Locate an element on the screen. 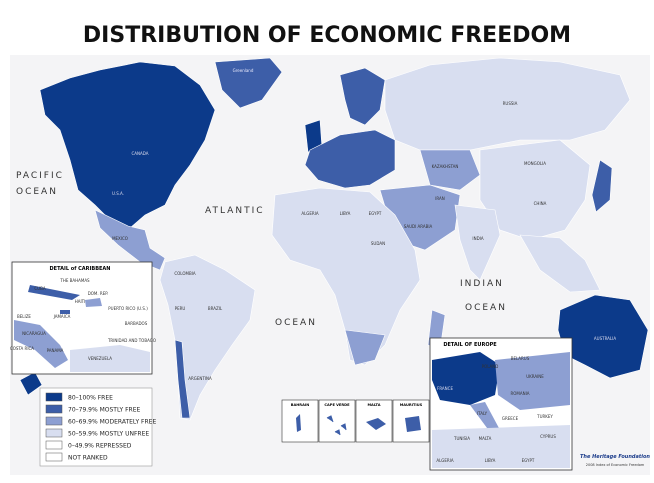 The image size is (654, 483). inset-label: COSTA RICA is located at coordinates (22, 348).